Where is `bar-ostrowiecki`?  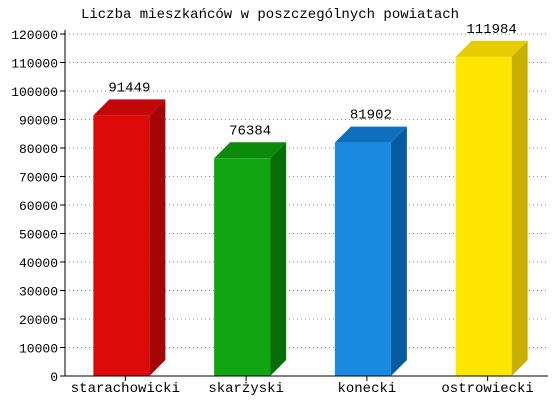
bar-ostrowiecki is located at coordinates (491, 208).